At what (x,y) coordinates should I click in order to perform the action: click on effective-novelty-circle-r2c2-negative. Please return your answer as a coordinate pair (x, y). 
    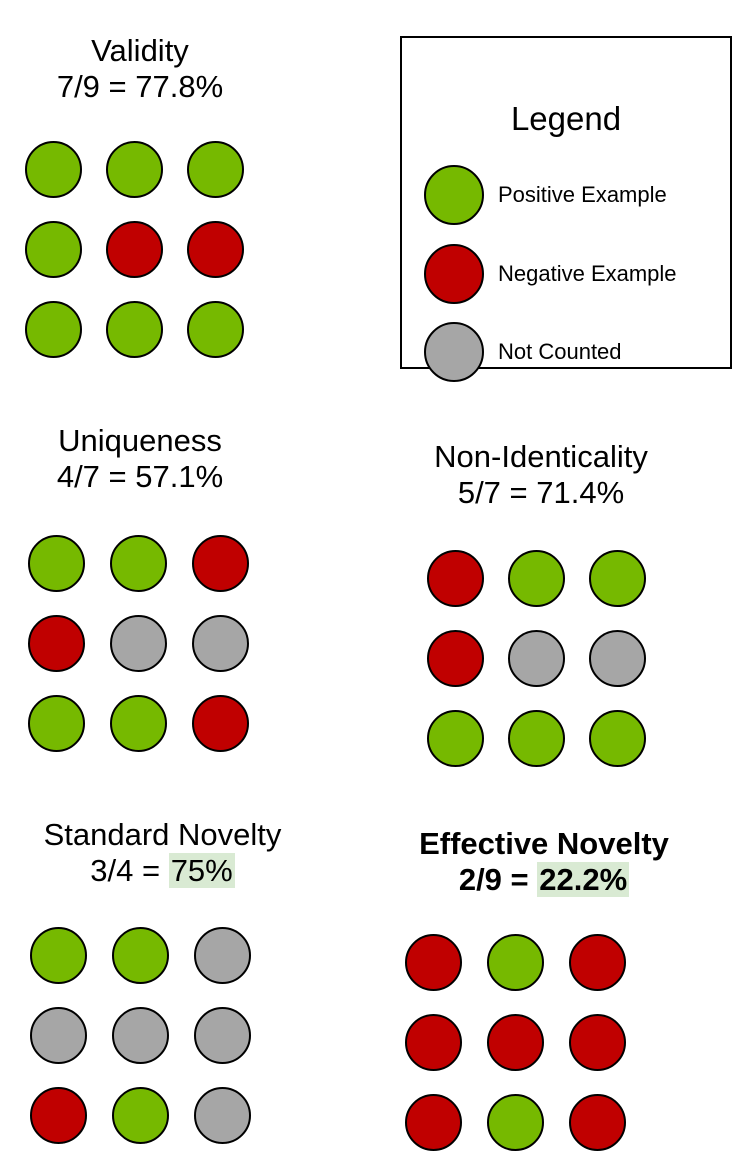
    Looking at the image, I should click on (515, 1042).